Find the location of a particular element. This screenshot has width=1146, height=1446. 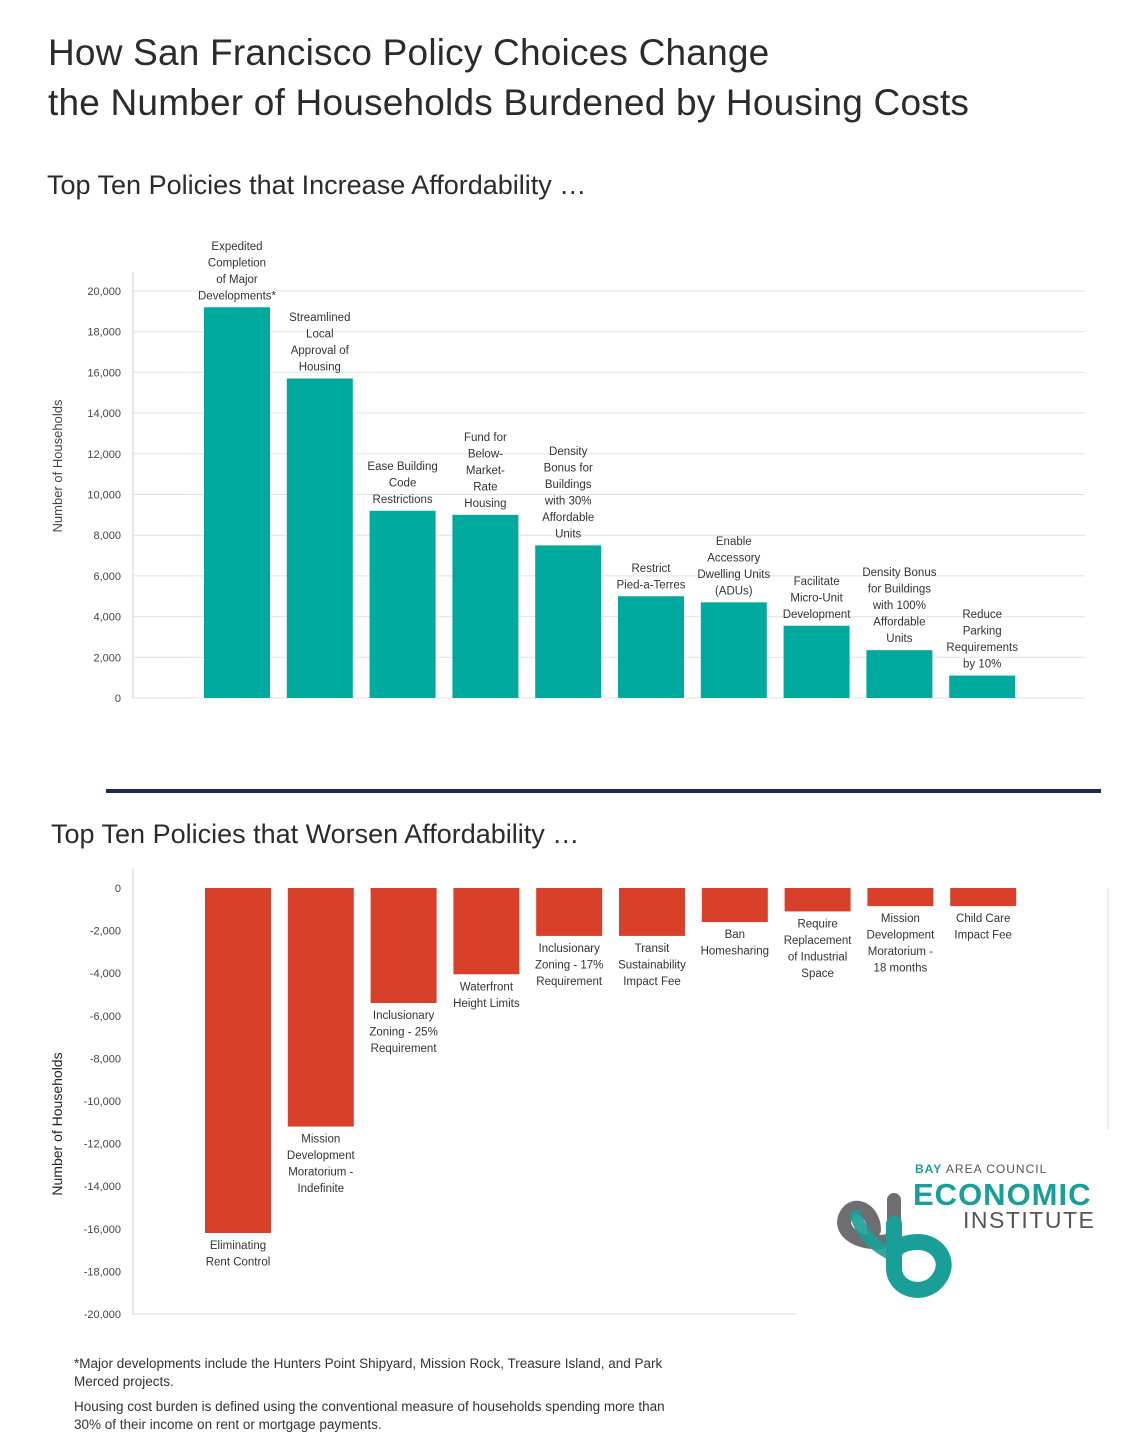

main-title-line1: How San Francisco Policy Choices Change is located at coordinates (409, 52).